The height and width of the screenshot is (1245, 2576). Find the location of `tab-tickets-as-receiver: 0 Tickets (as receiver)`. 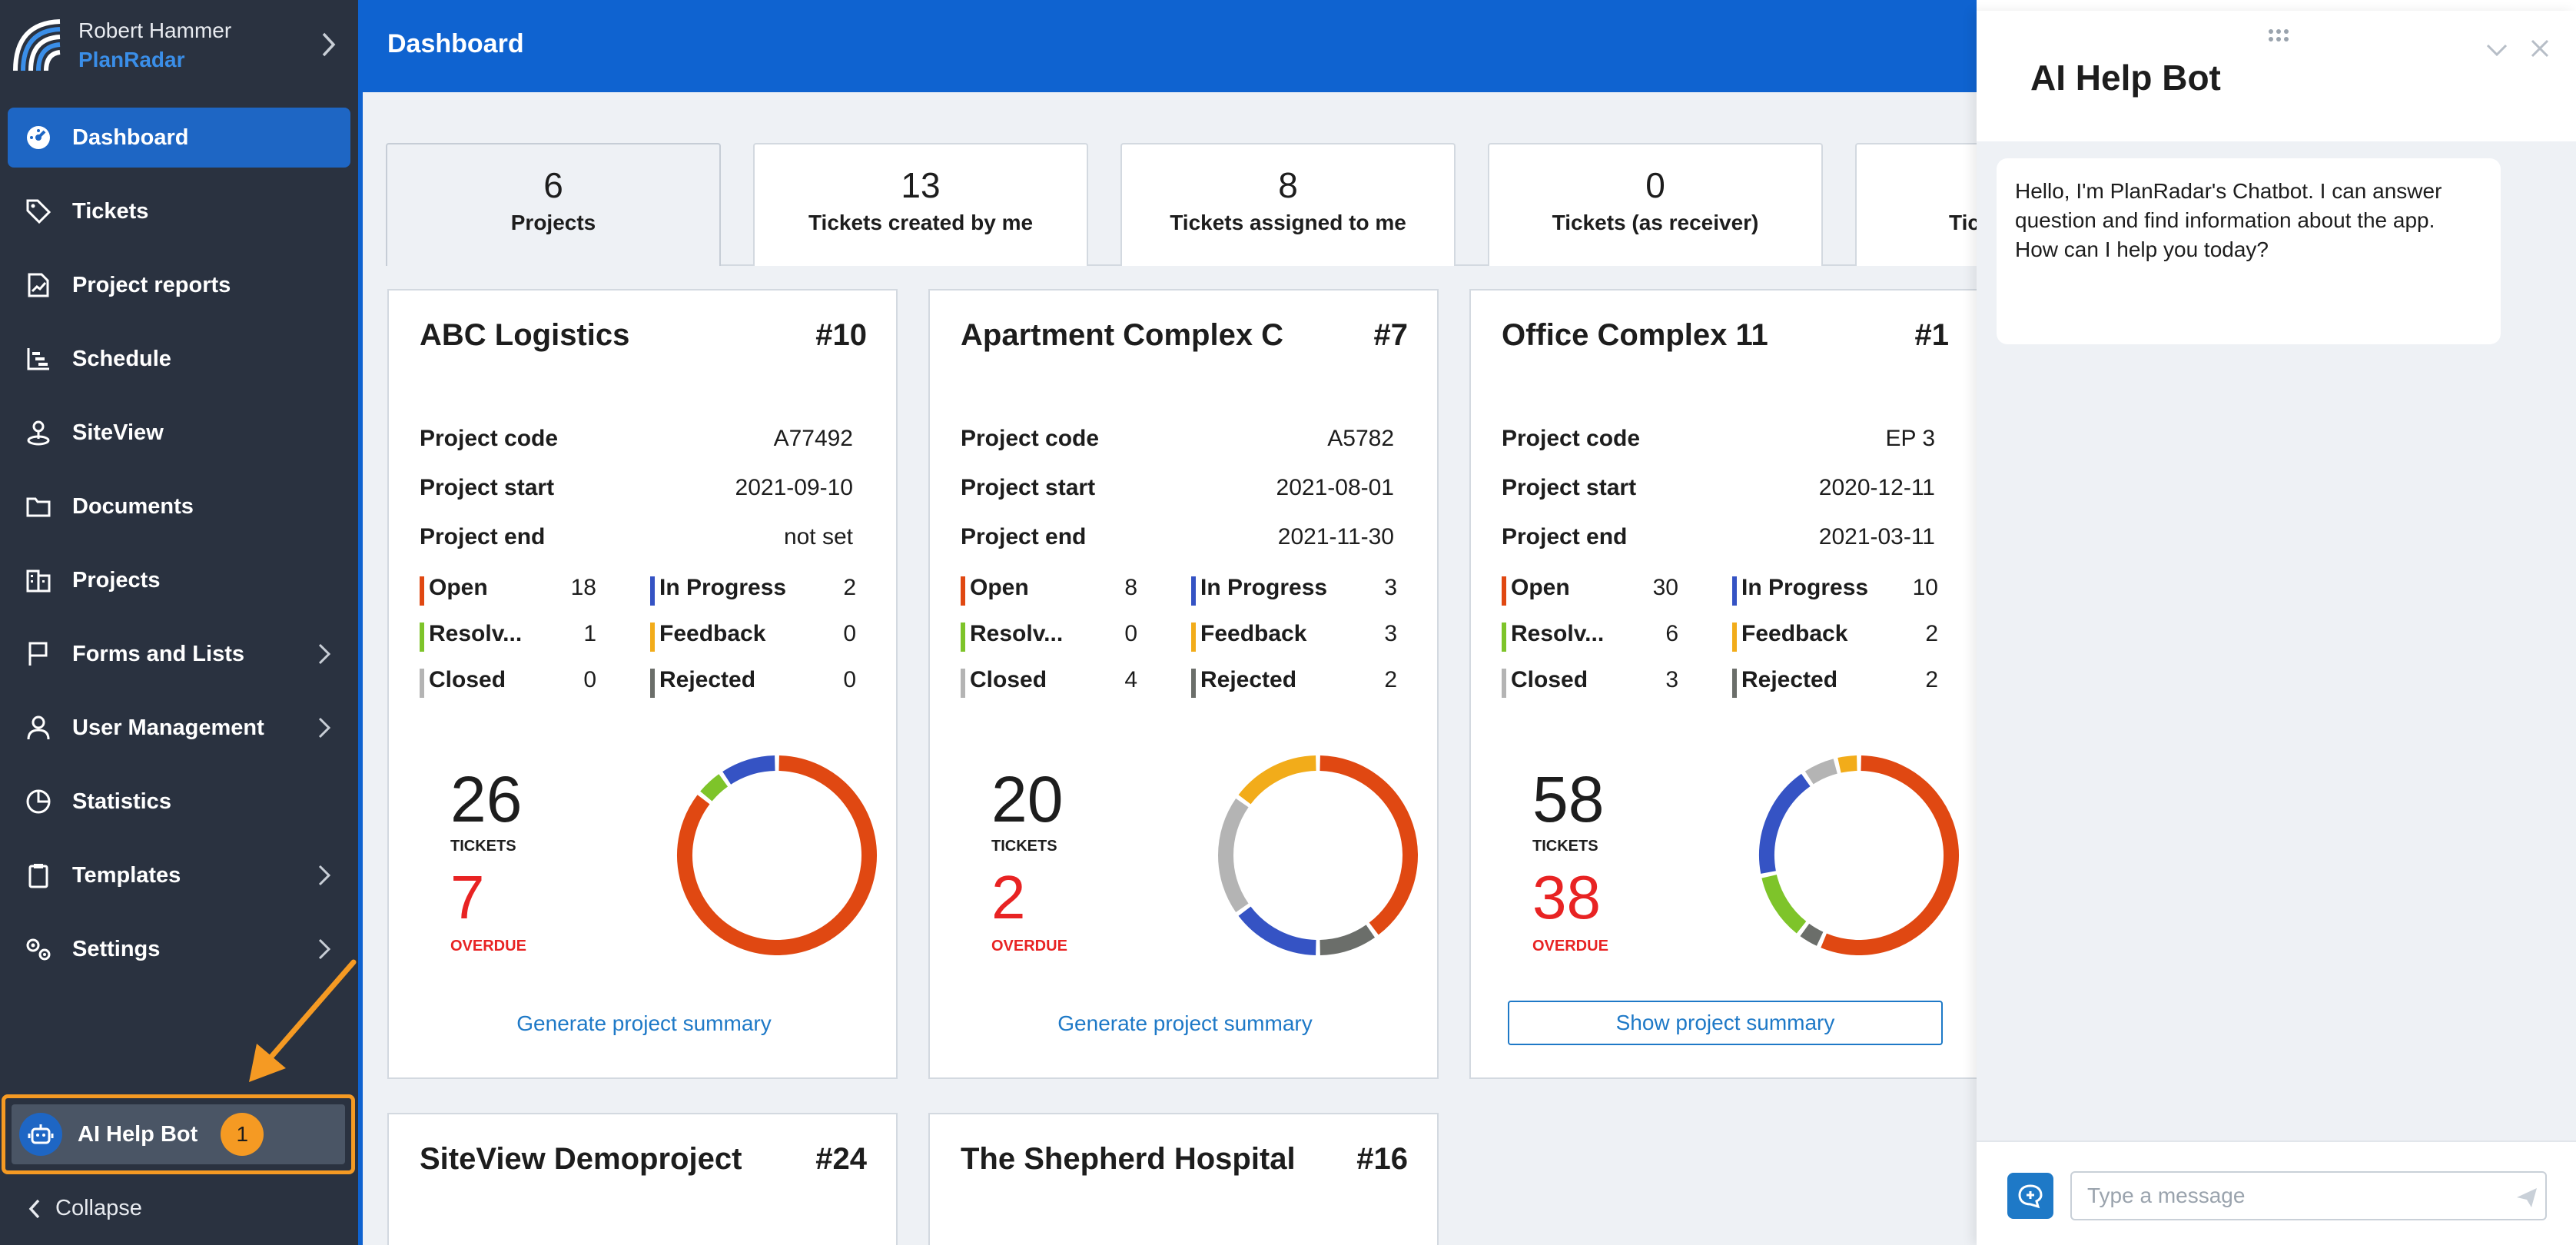

tab-tickets-as-receiver: 0 Tickets (as receiver) is located at coordinates (1655, 204).